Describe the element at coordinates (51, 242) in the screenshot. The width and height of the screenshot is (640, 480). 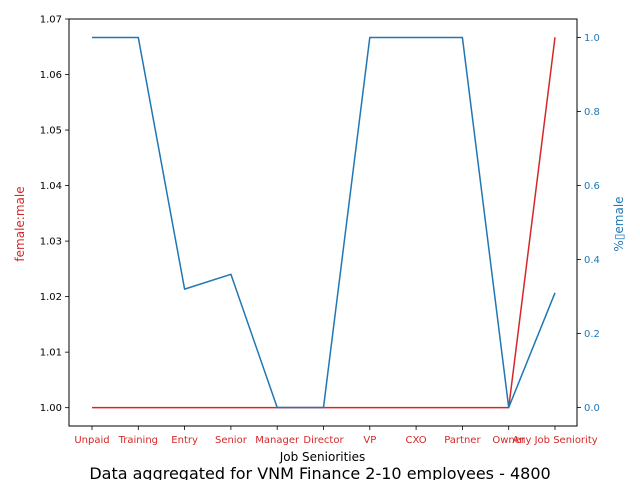
I see `left-y-tick-label: 1.03` at that location.